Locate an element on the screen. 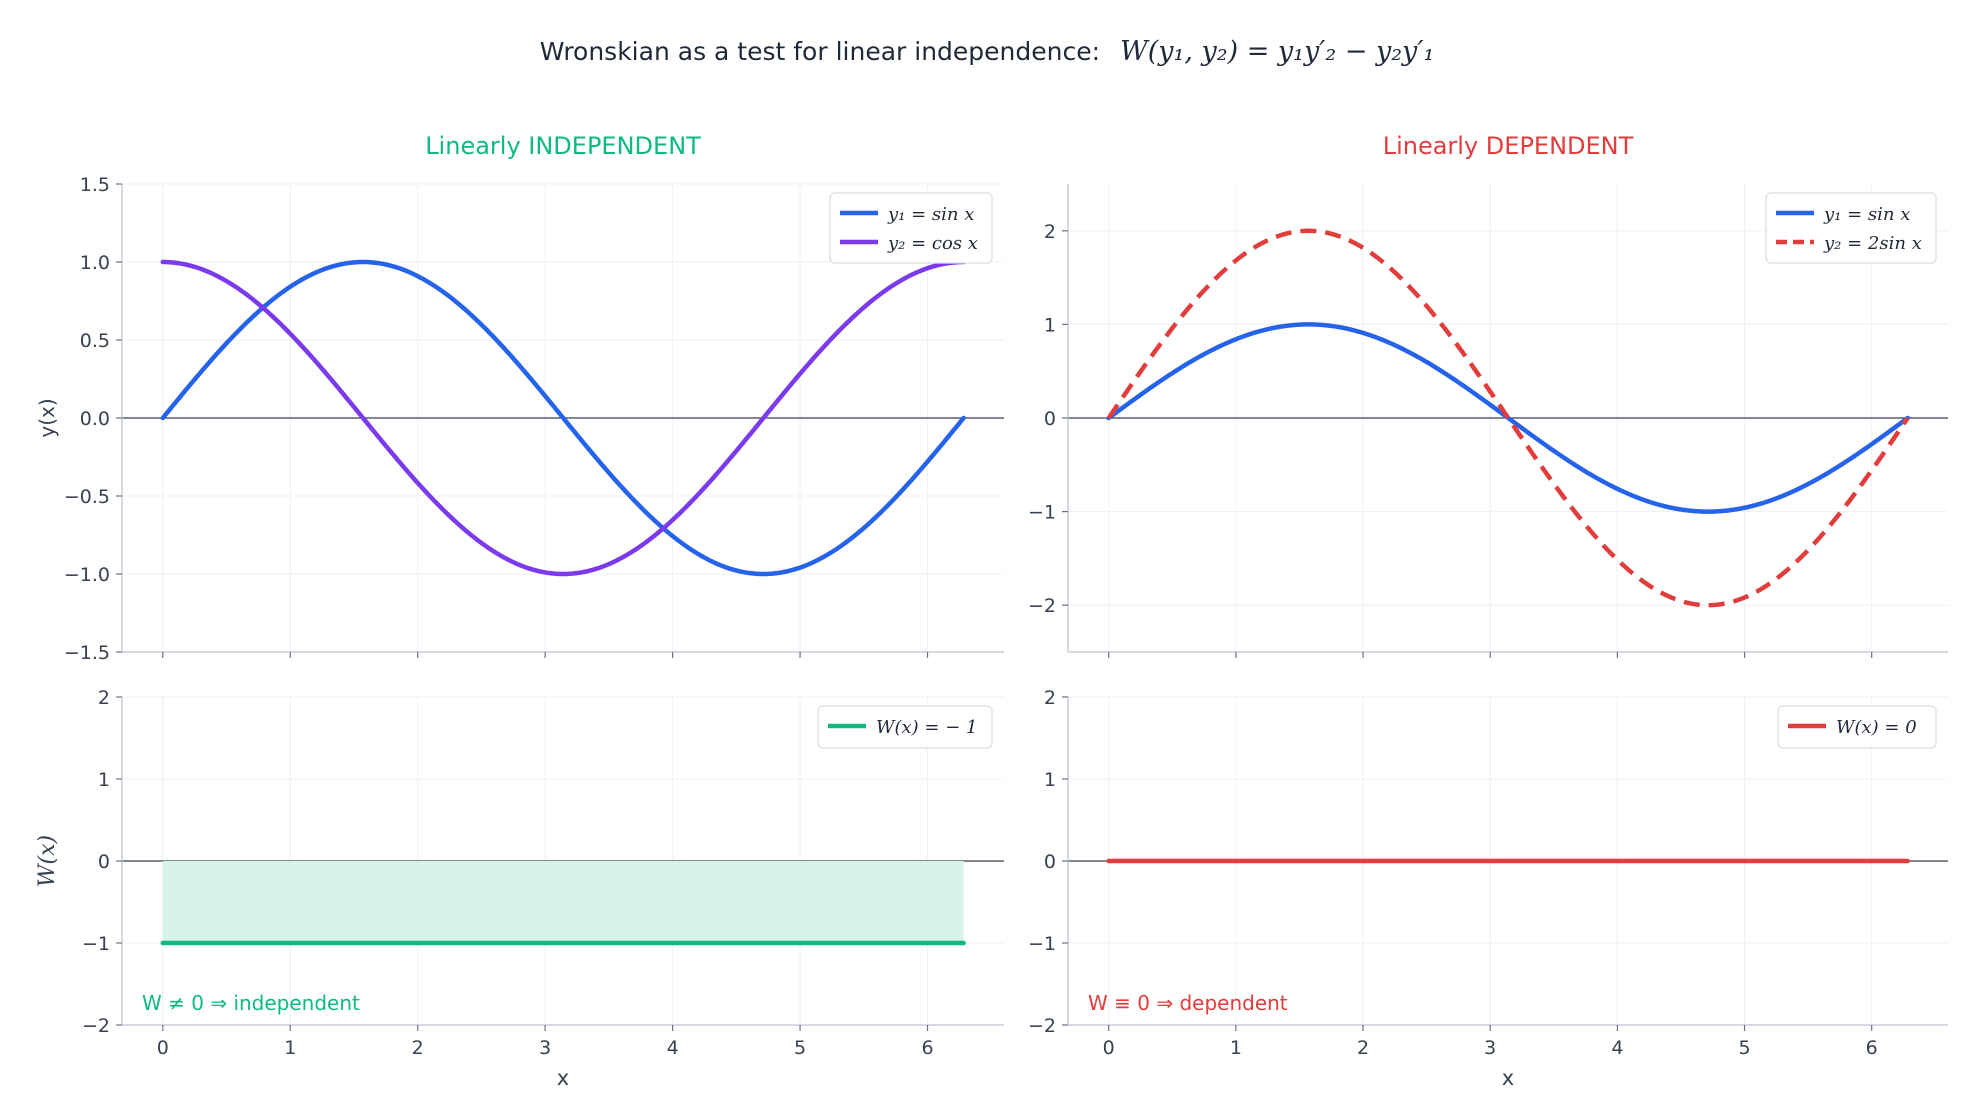 The width and height of the screenshot is (1974, 1119). y-tick-label: 0.0 is located at coordinates (95, 419).